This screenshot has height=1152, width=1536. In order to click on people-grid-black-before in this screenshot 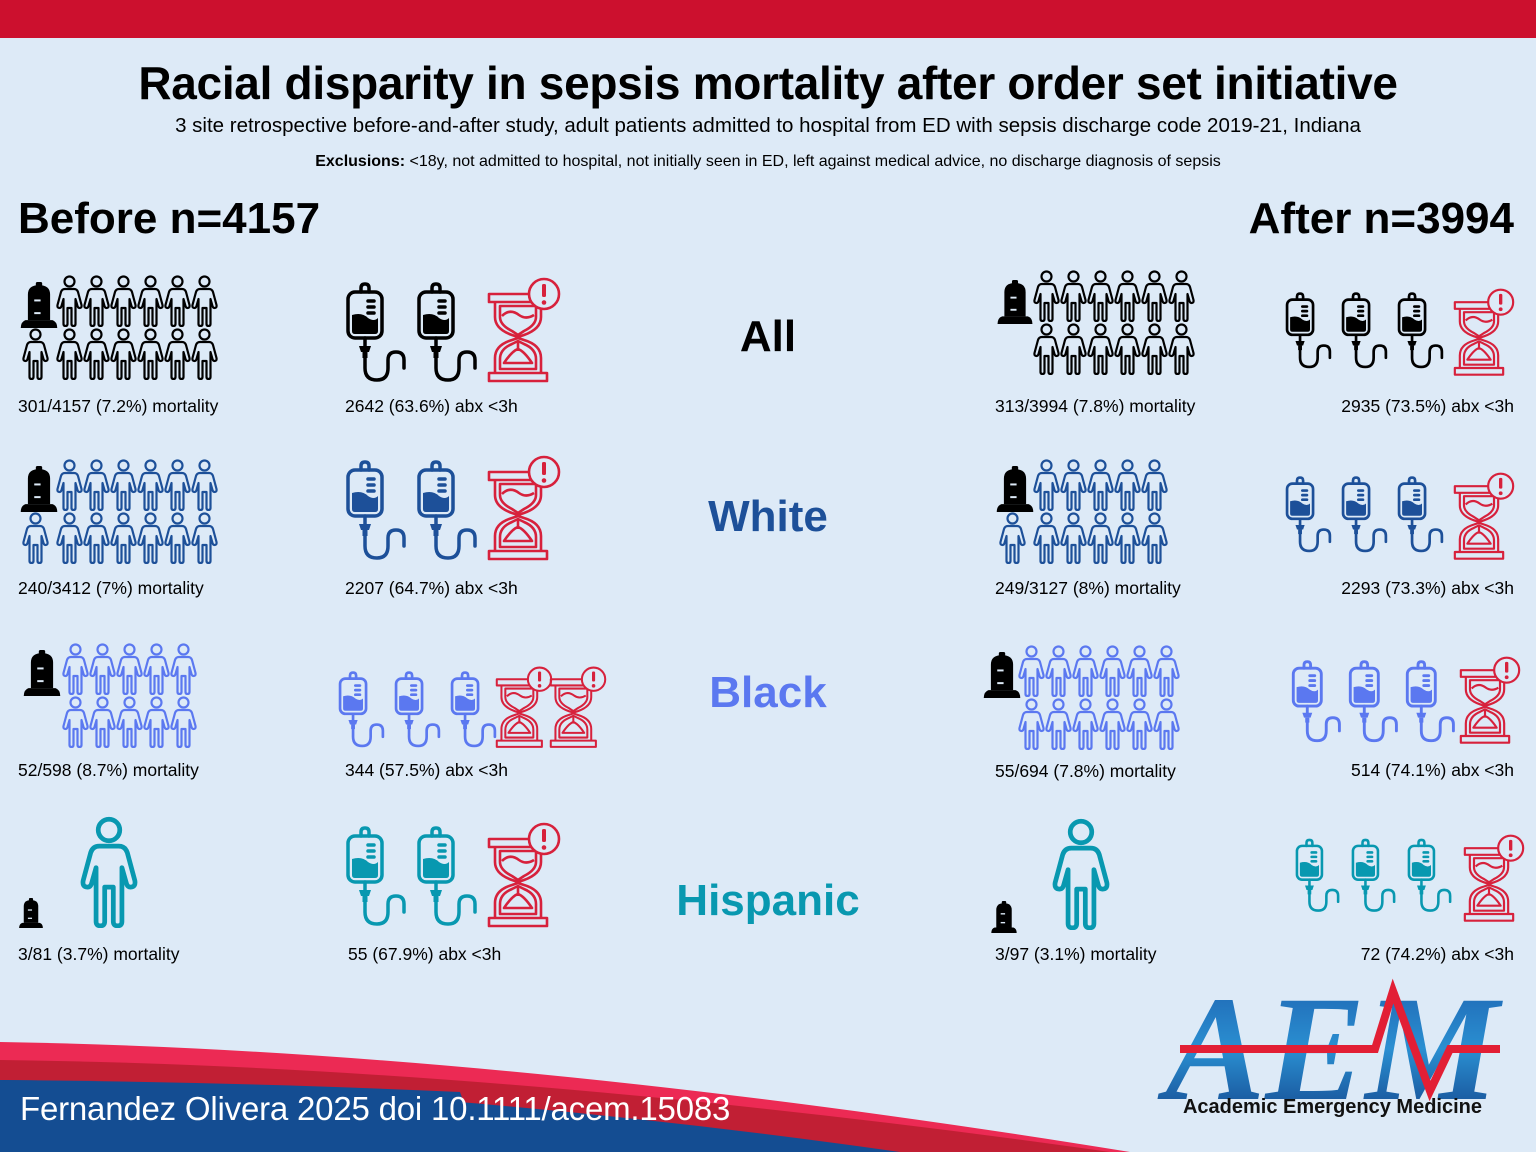, I will do `click(129, 696)`.